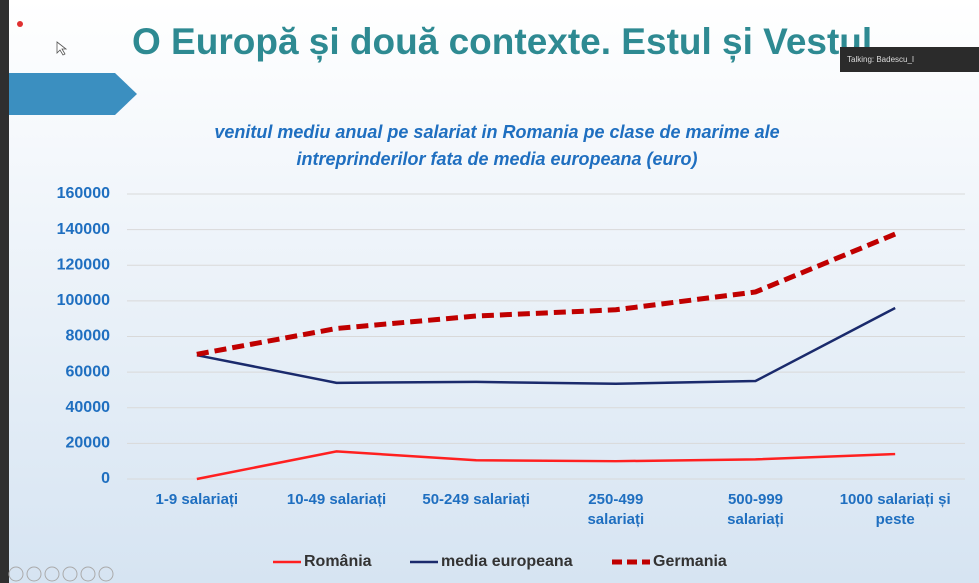  I want to click on cursor, so click(62, 48).